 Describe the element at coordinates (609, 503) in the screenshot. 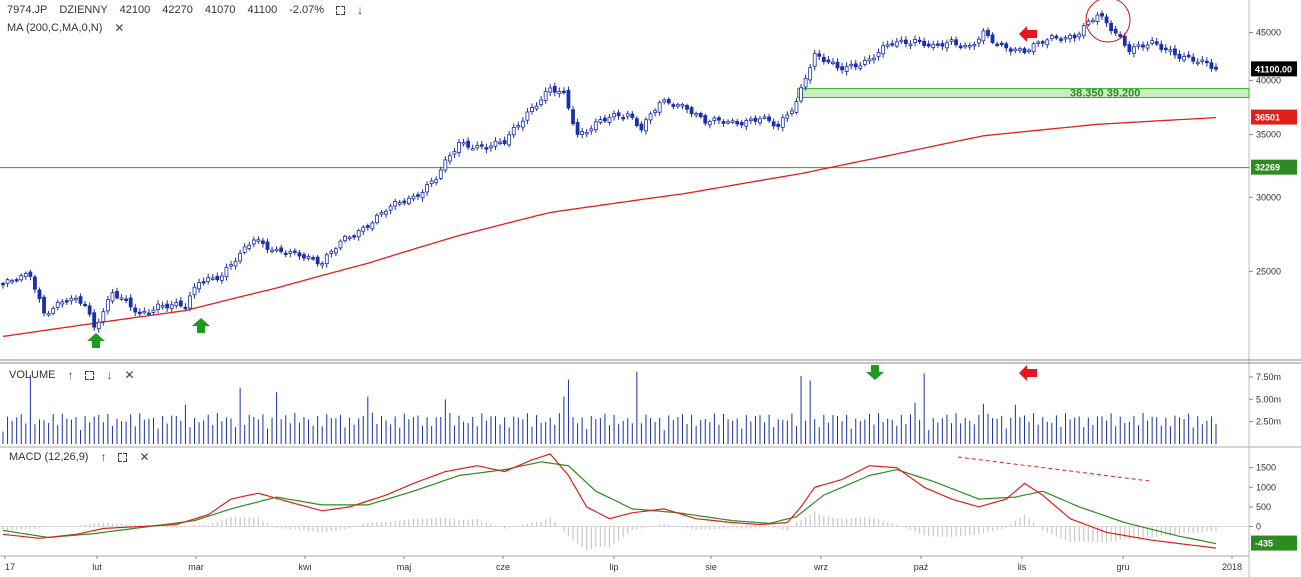

I see `macd-signal-line` at that location.